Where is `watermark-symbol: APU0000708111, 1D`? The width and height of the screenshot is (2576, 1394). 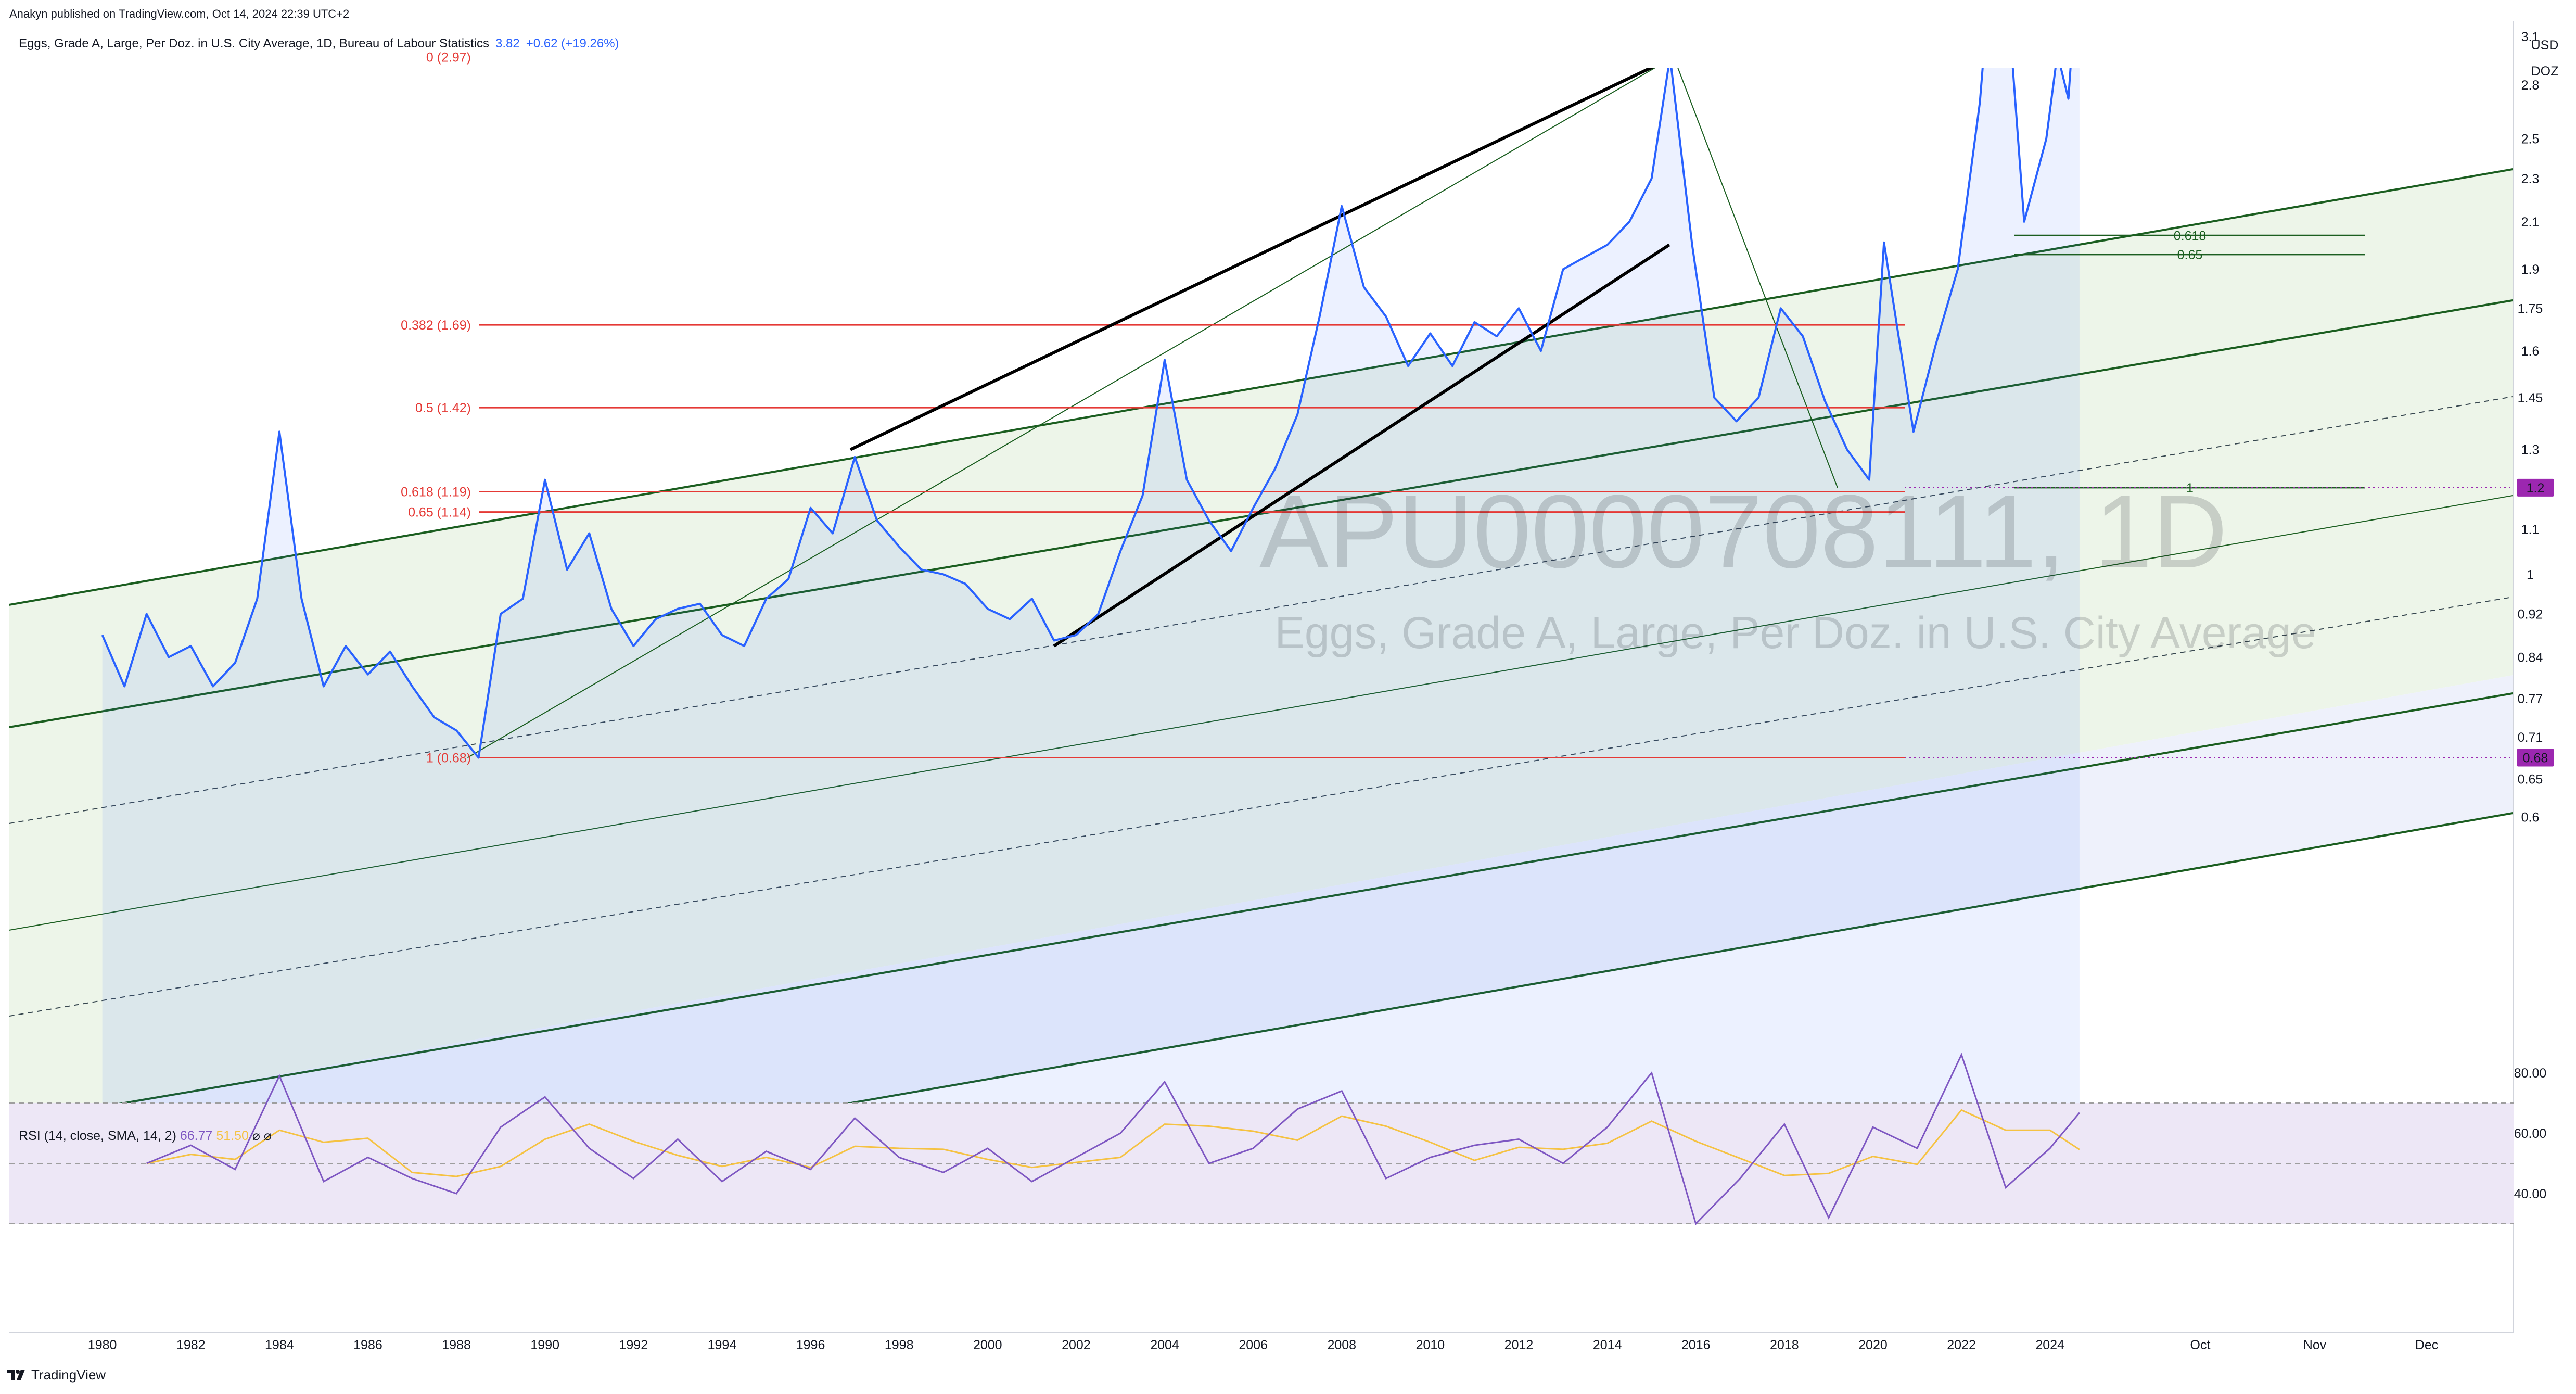 watermark-symbol: APU0000708111, 1D is located at coordinates (1743, 532).